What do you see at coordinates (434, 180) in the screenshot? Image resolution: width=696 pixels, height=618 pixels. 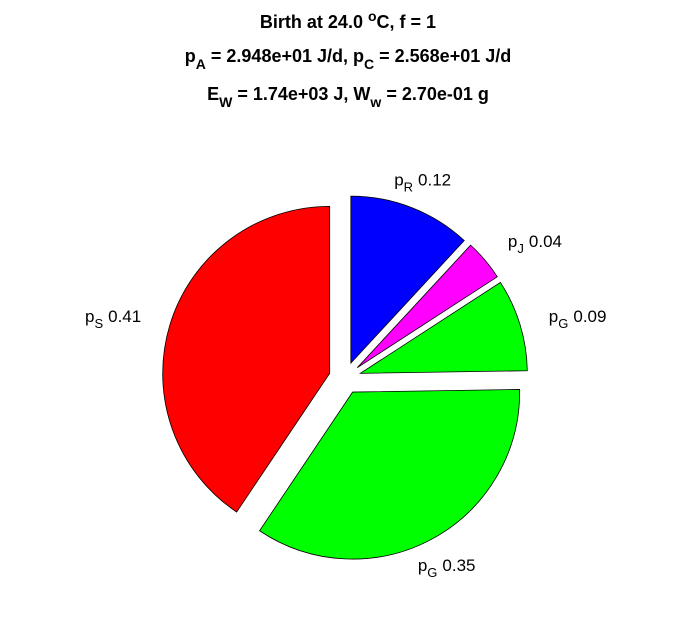 I see `label-value: 0.12` at bounding box center [434, 180].